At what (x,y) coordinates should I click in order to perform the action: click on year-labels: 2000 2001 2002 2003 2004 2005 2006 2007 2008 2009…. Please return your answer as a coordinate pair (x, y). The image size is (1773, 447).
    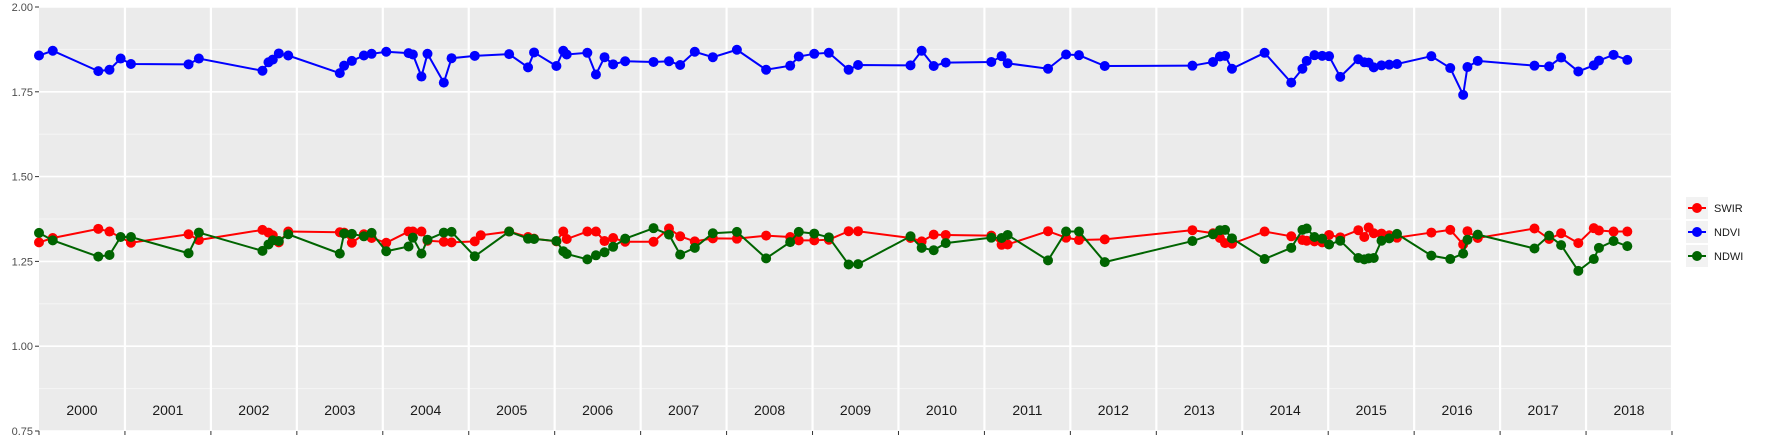
    Looking at the image, I should click on (855, 410).